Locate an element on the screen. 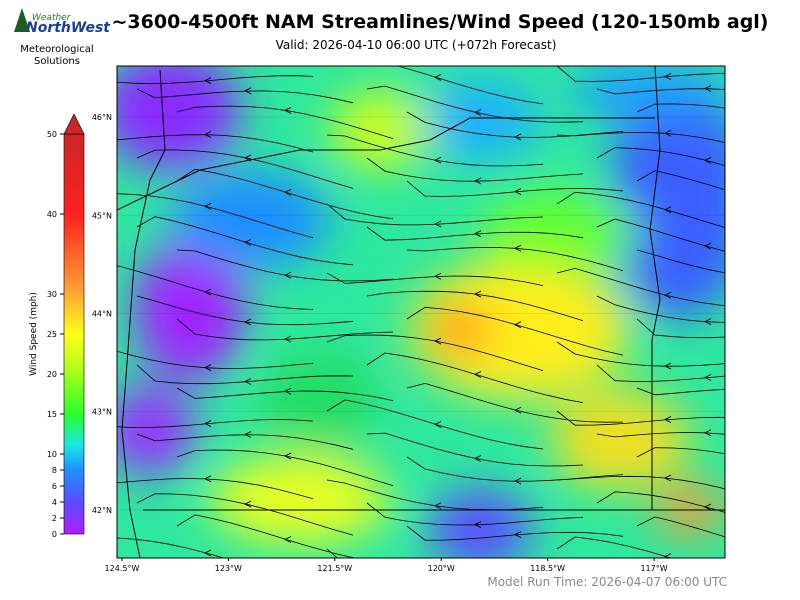 This screenshot has height=600, width=800. colorbar-tick-label: 15 is located at coordinates (52, 414).